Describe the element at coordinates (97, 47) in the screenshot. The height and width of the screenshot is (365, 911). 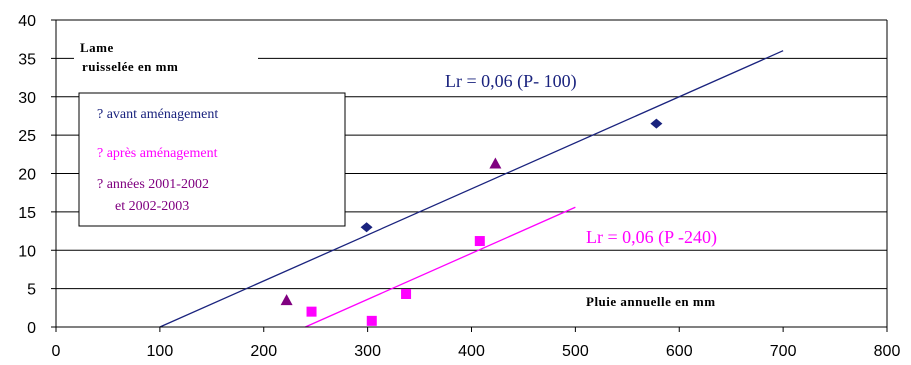
I see `y-axis-title-line1: Lame` at that location.